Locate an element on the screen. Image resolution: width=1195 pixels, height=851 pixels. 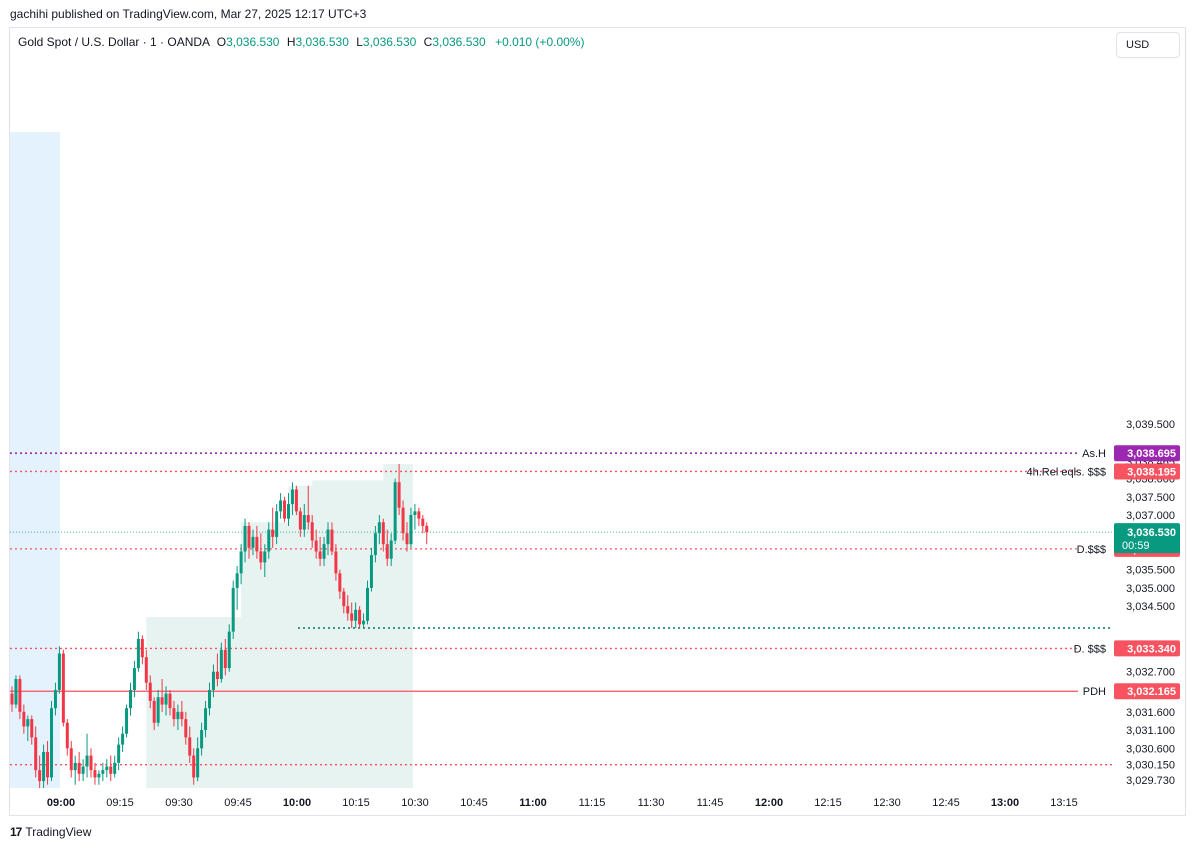
y-tick-label: 3,034.500 is located at coordinates (1150, 607).